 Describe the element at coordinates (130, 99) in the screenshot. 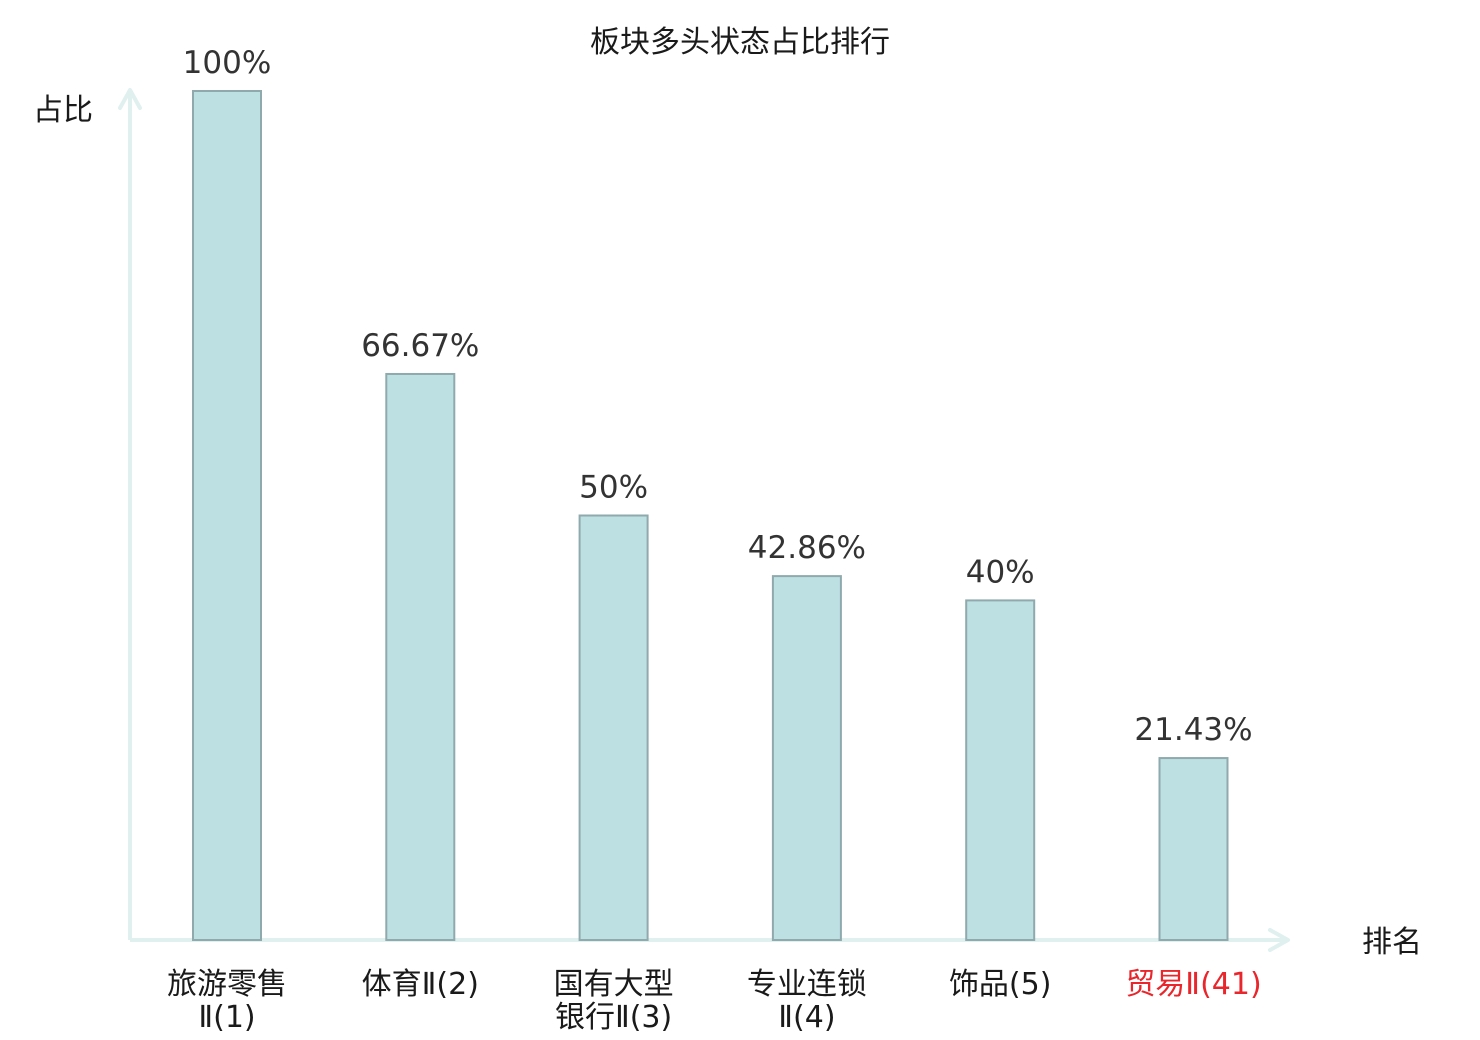

I see `y-axis-arrow` at that location.